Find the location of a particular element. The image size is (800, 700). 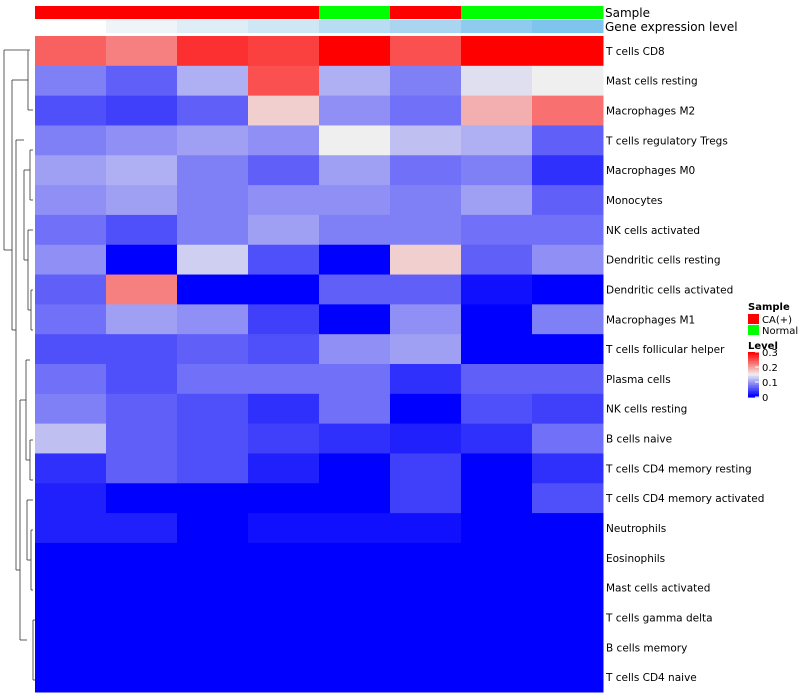

row-label: NK cells activated is located at coordinates (653, 231).